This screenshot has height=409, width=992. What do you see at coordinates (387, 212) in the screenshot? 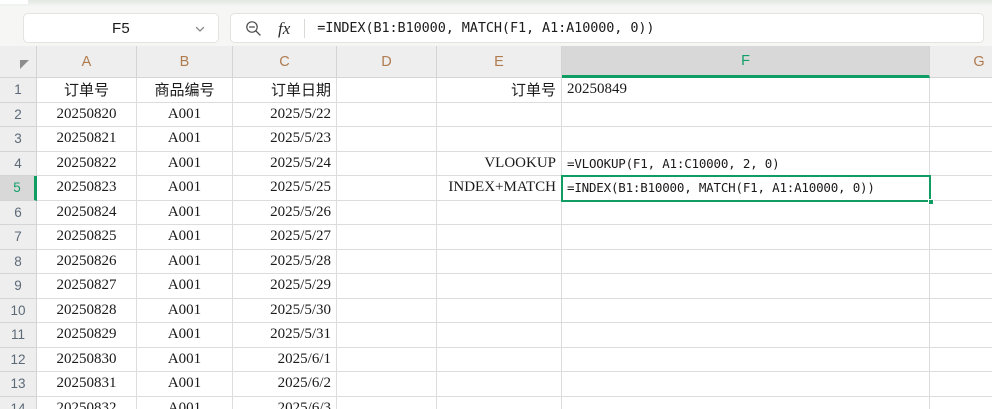
I see `cell-d6` at bounding box center [387, 212].